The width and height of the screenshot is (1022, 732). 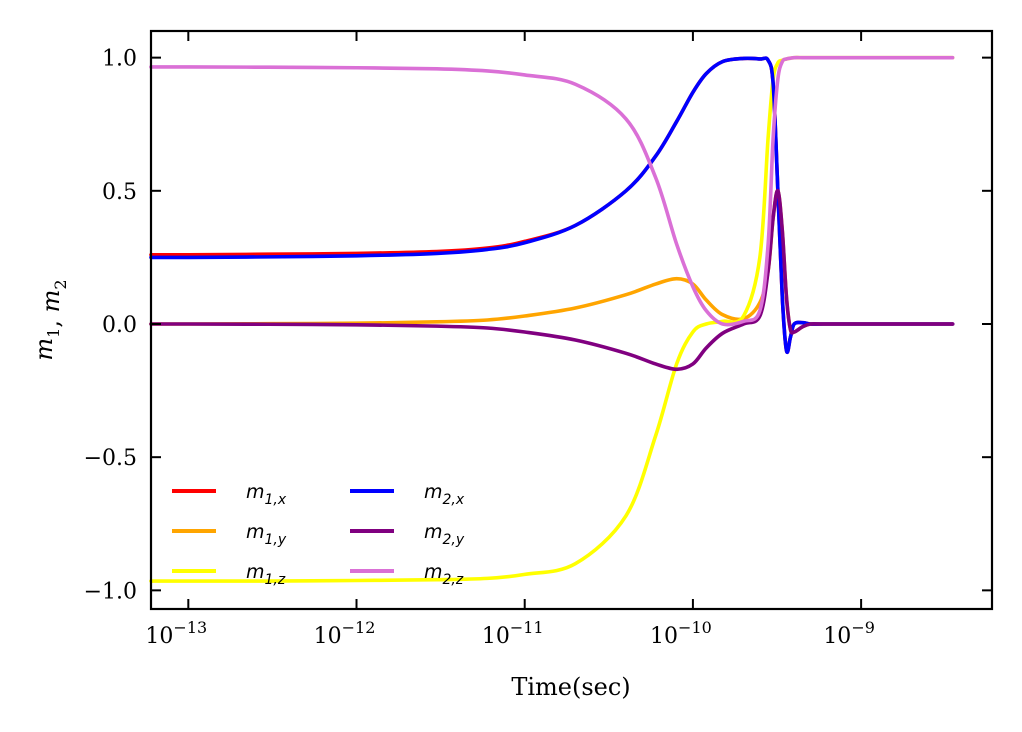 I want to click on y-tick-label: 1.0, so click(x=119, y=59).